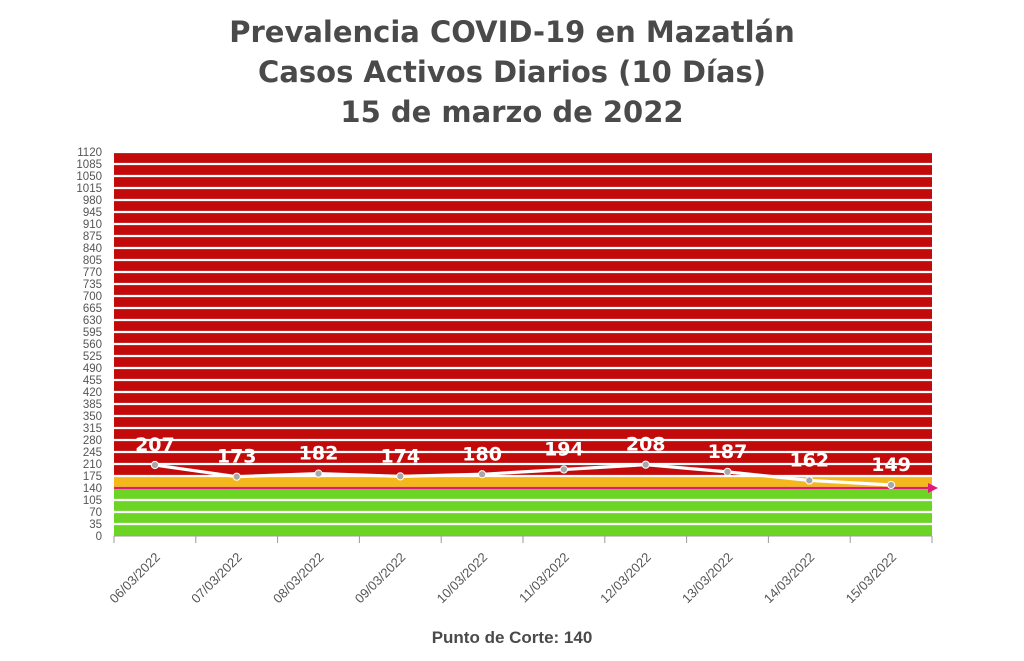 The image size is (1024, 661). Describe the element at coordinates (92, 357) in the screenshot. I see `y-tick-label-15: 525` at that location.